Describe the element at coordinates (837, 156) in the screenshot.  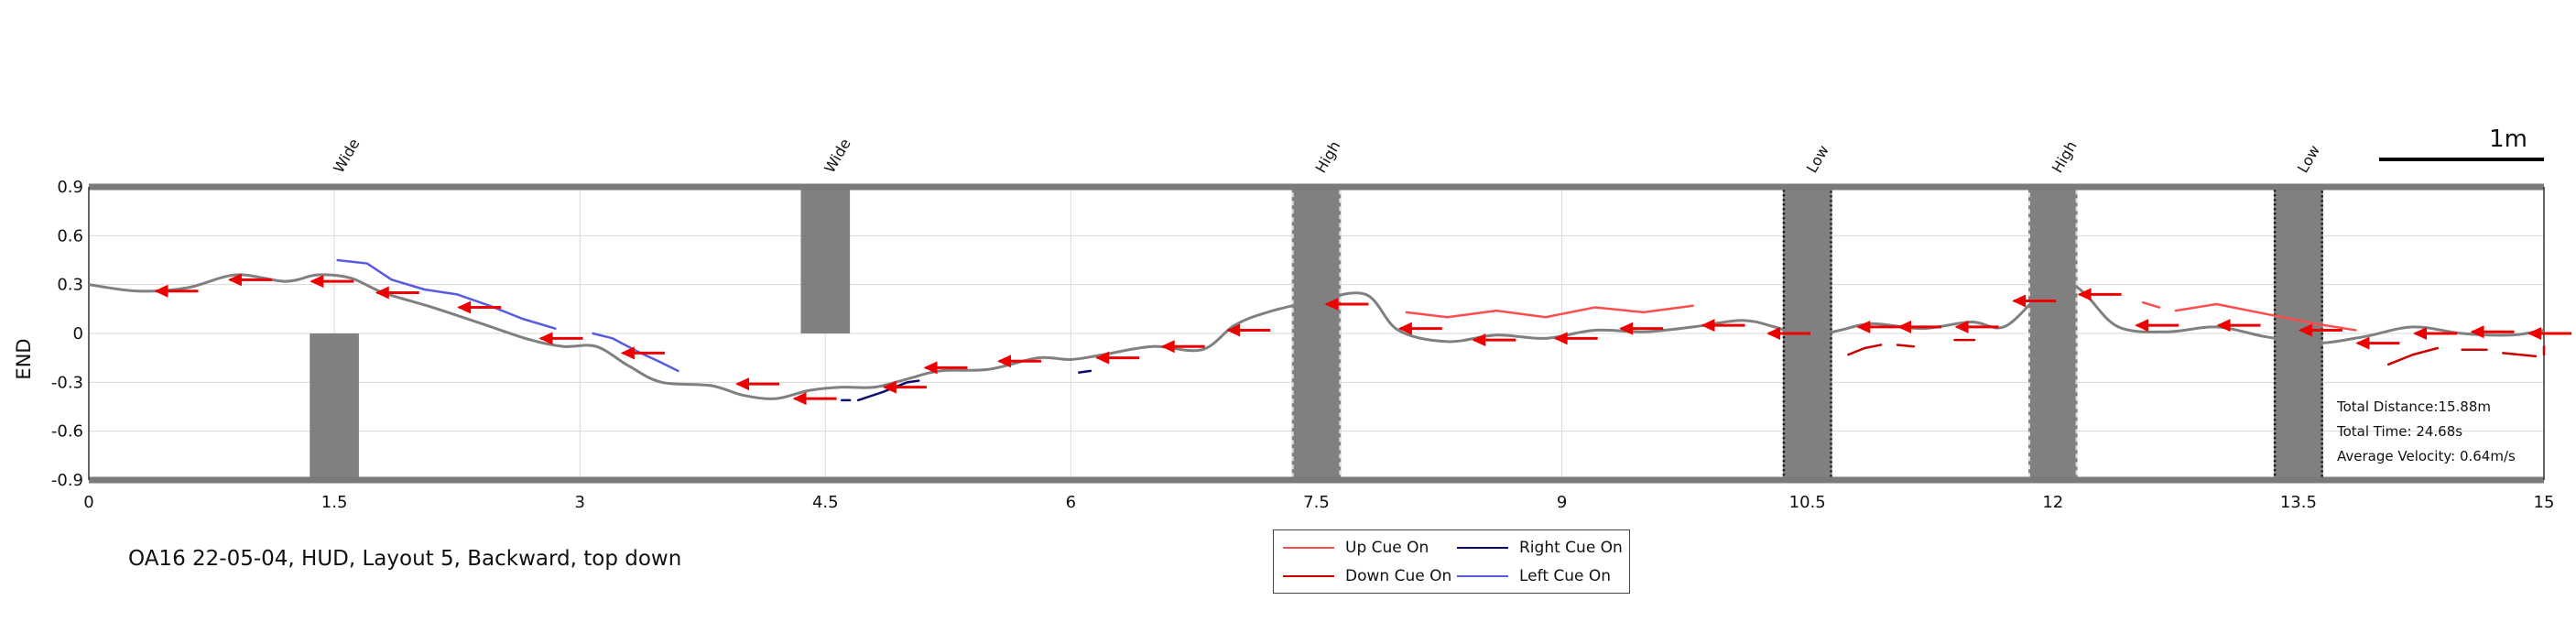
I see `obstacle-label: Wide` at that location.